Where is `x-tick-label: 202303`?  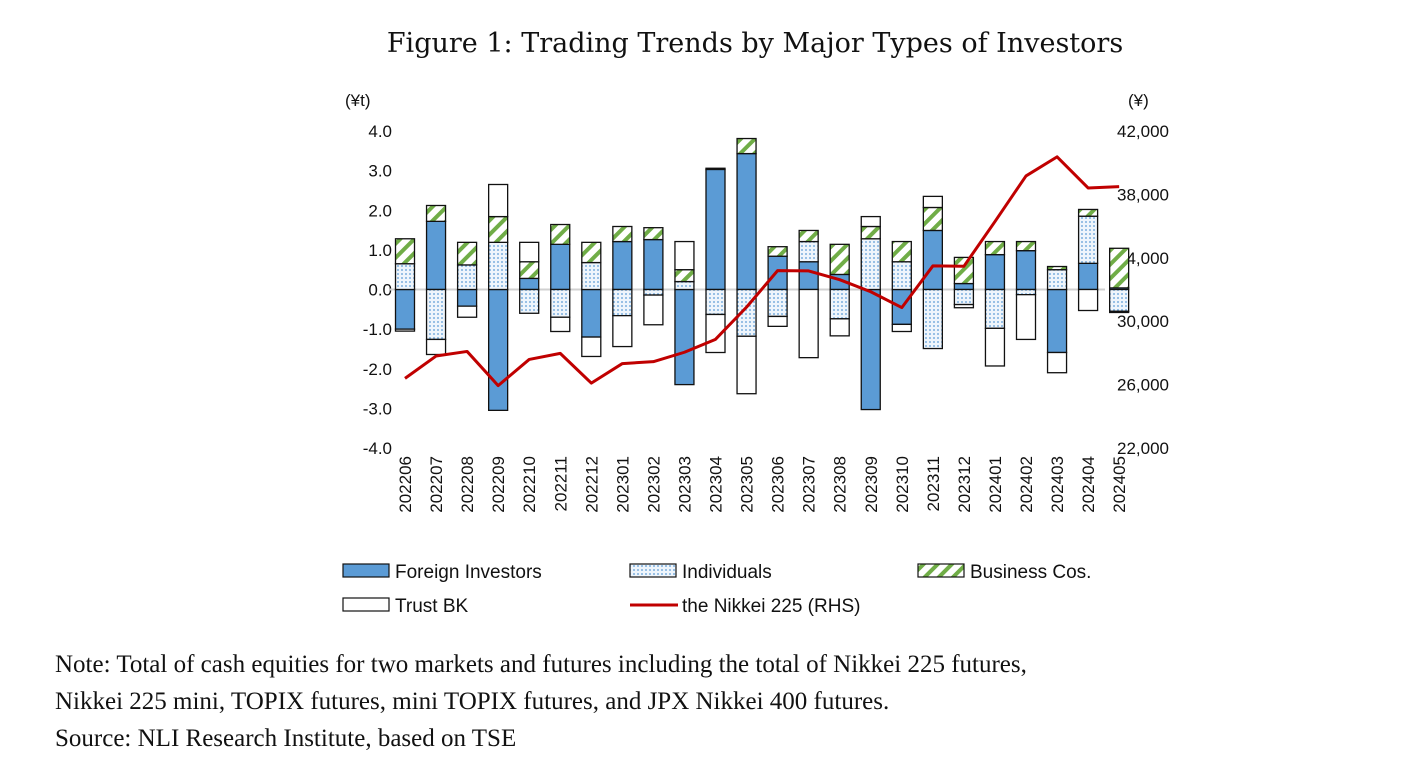
x-tick-label: 202303 is located at coordinates (684, 484).